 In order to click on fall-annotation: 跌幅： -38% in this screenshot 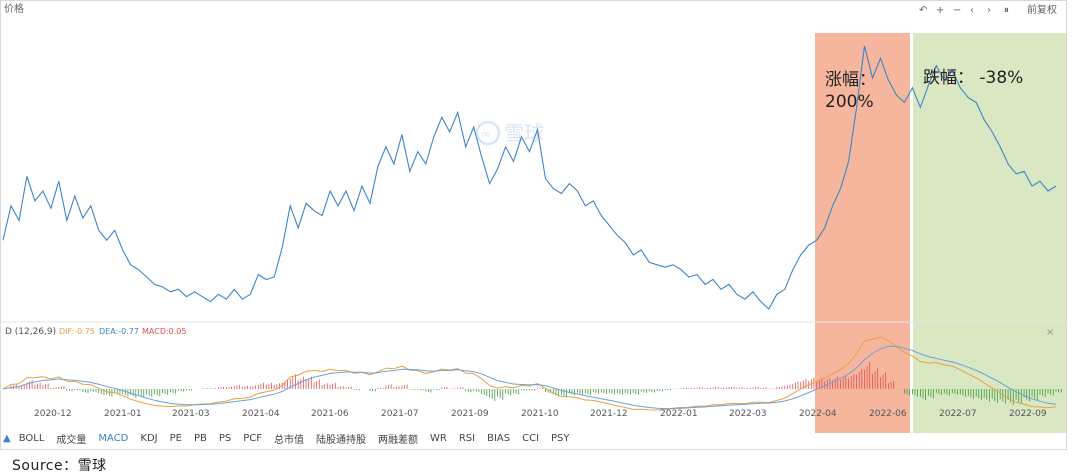, I will do `click(973, 78)`.